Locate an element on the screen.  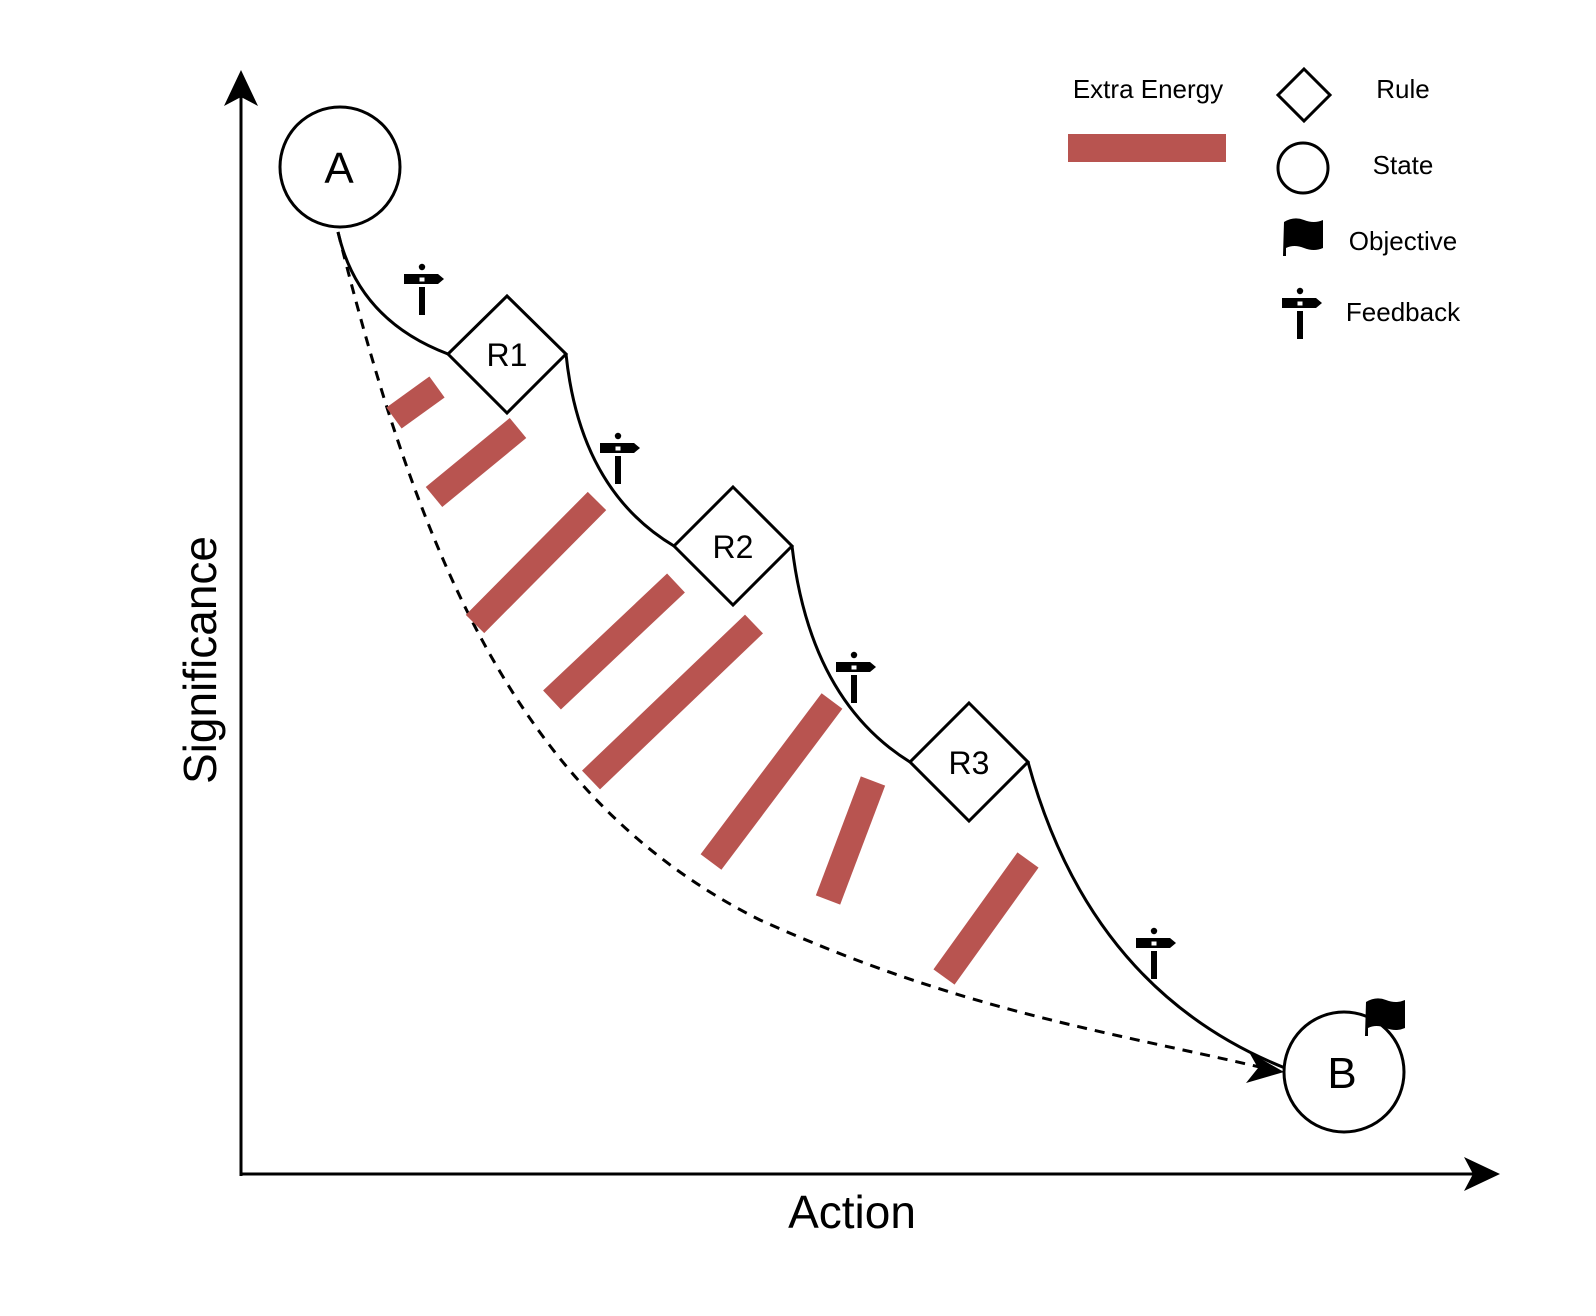
rule-label: R2 is located at coordinates (733, 547).